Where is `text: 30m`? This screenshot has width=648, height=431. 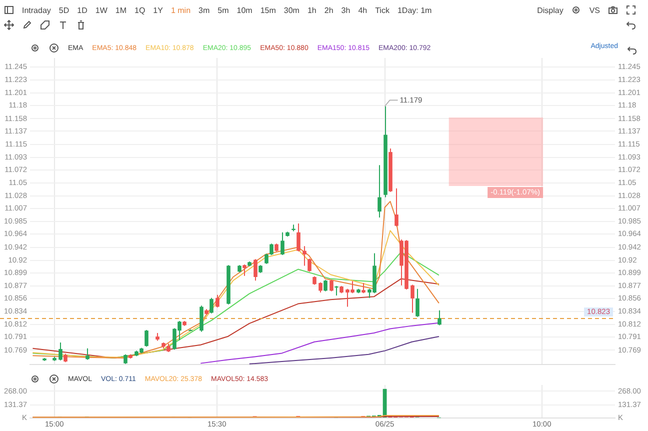
text: 30m is located at coordinates (292, 10).